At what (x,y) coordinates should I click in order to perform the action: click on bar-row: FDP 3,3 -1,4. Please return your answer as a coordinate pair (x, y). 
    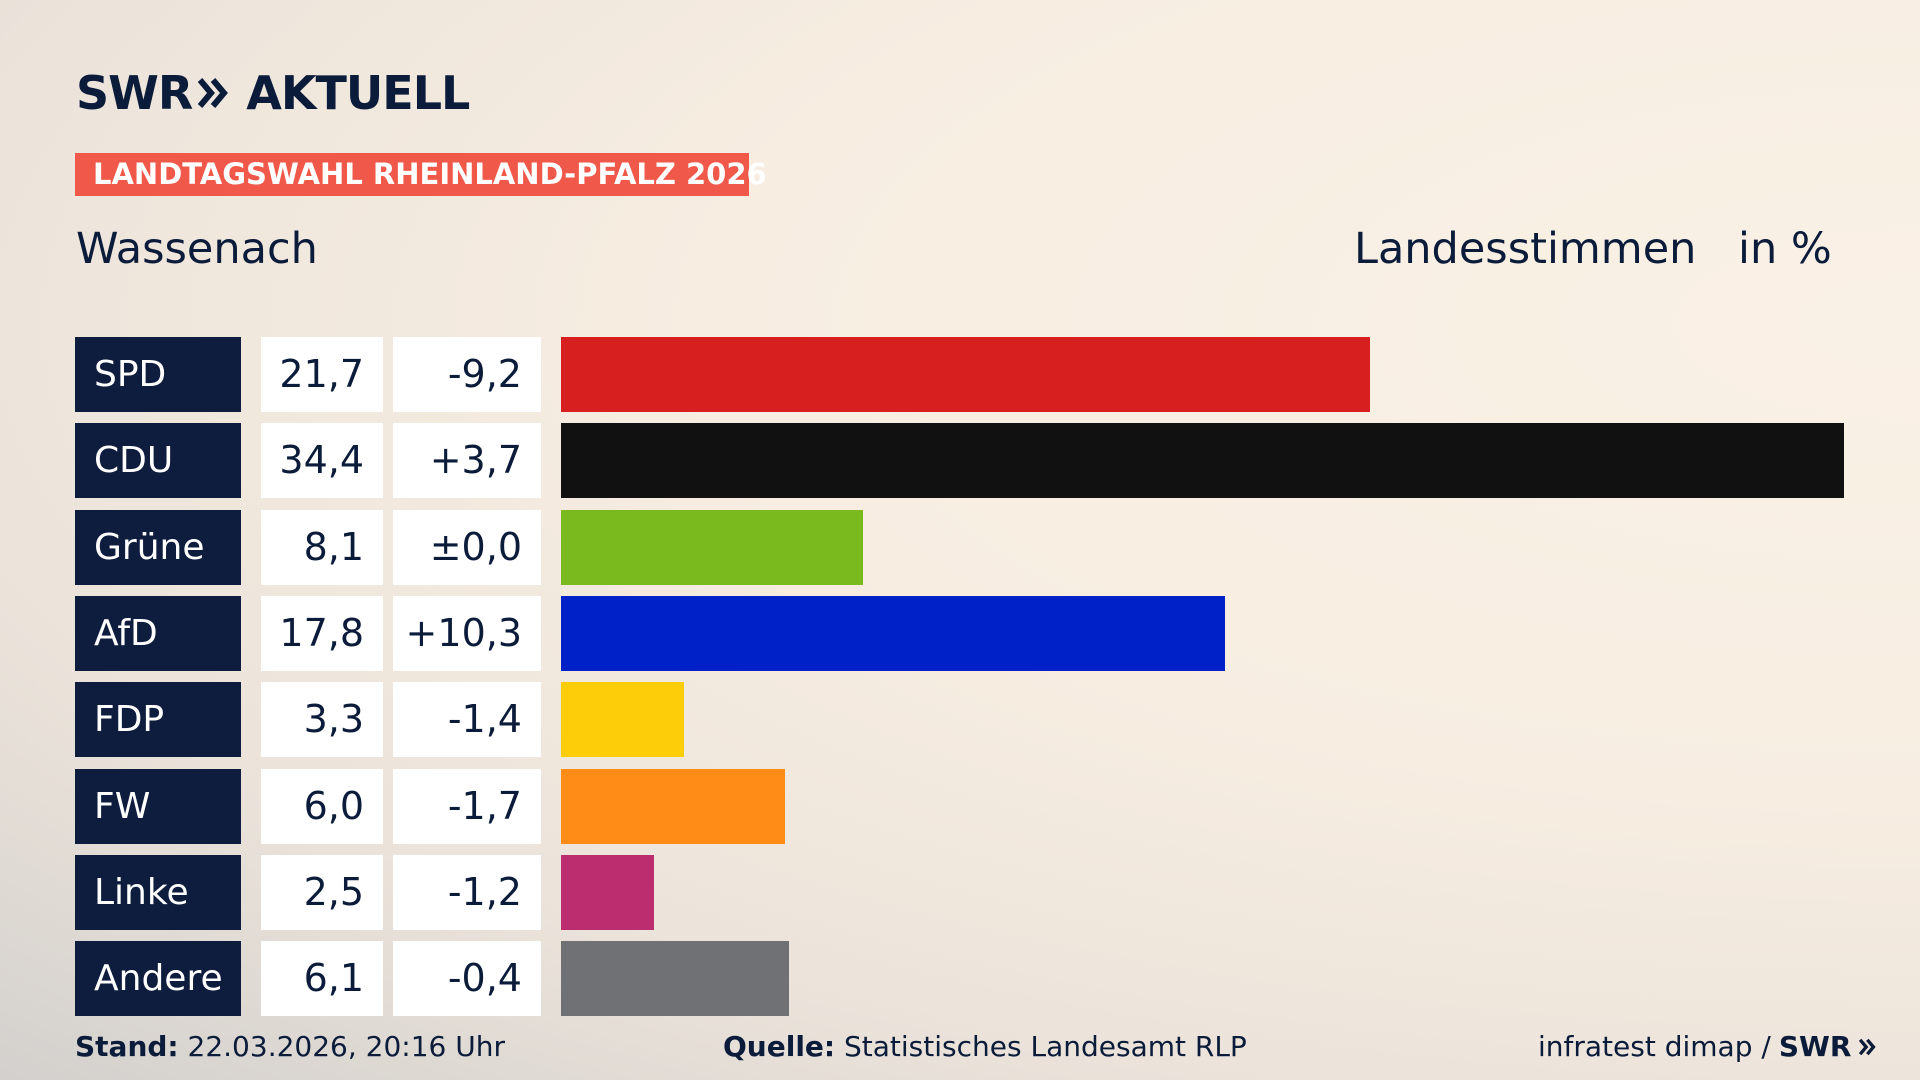
    Looking at the image, I should click on (960, 720).